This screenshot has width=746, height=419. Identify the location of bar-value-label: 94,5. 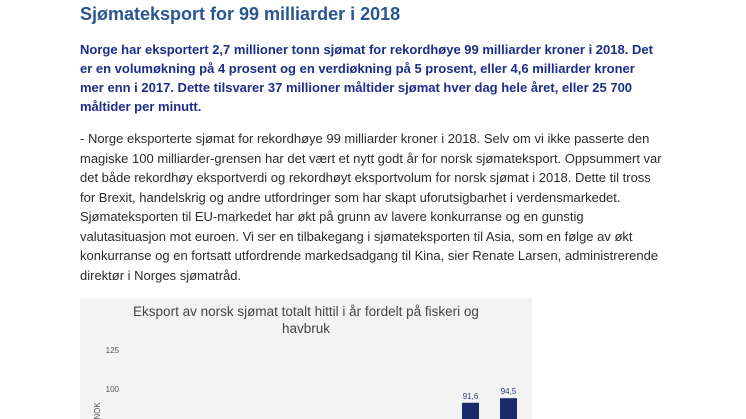
(509, 391).